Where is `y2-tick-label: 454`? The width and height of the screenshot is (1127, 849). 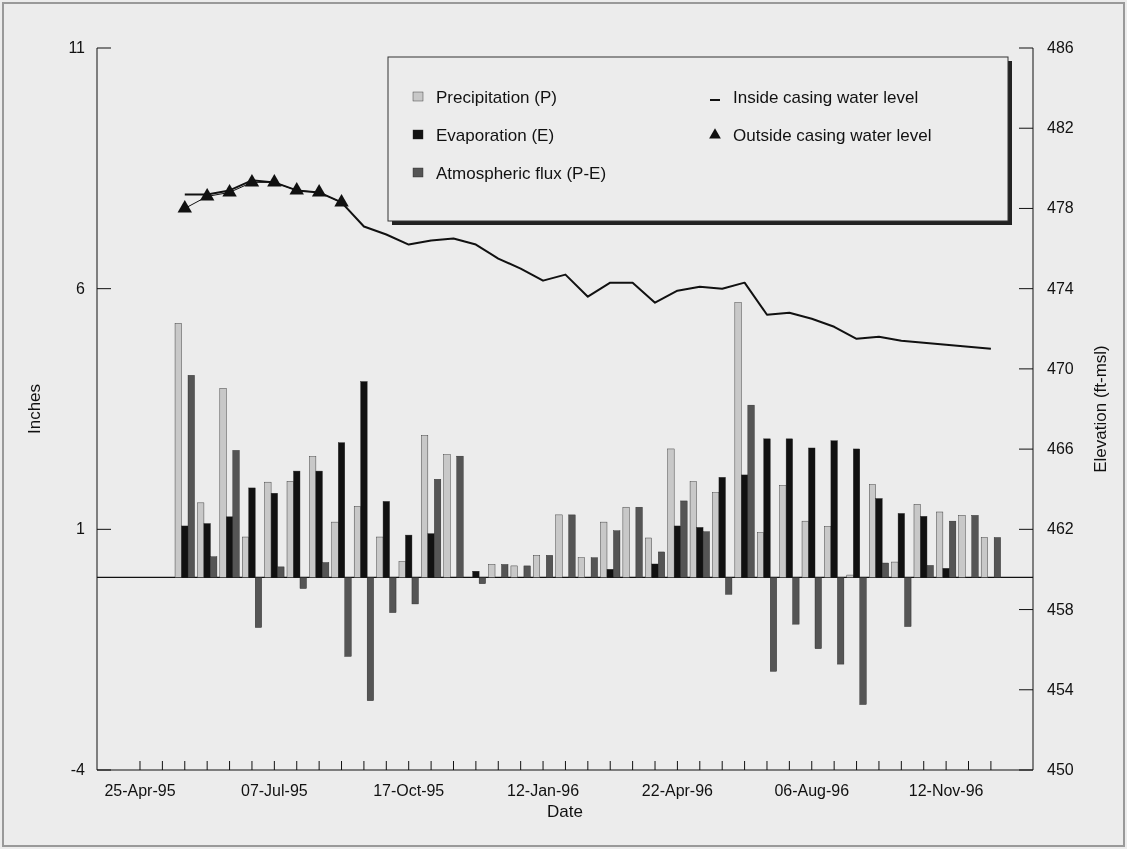 y2-tick-label: 454 is located at coordinates (1060, 689).